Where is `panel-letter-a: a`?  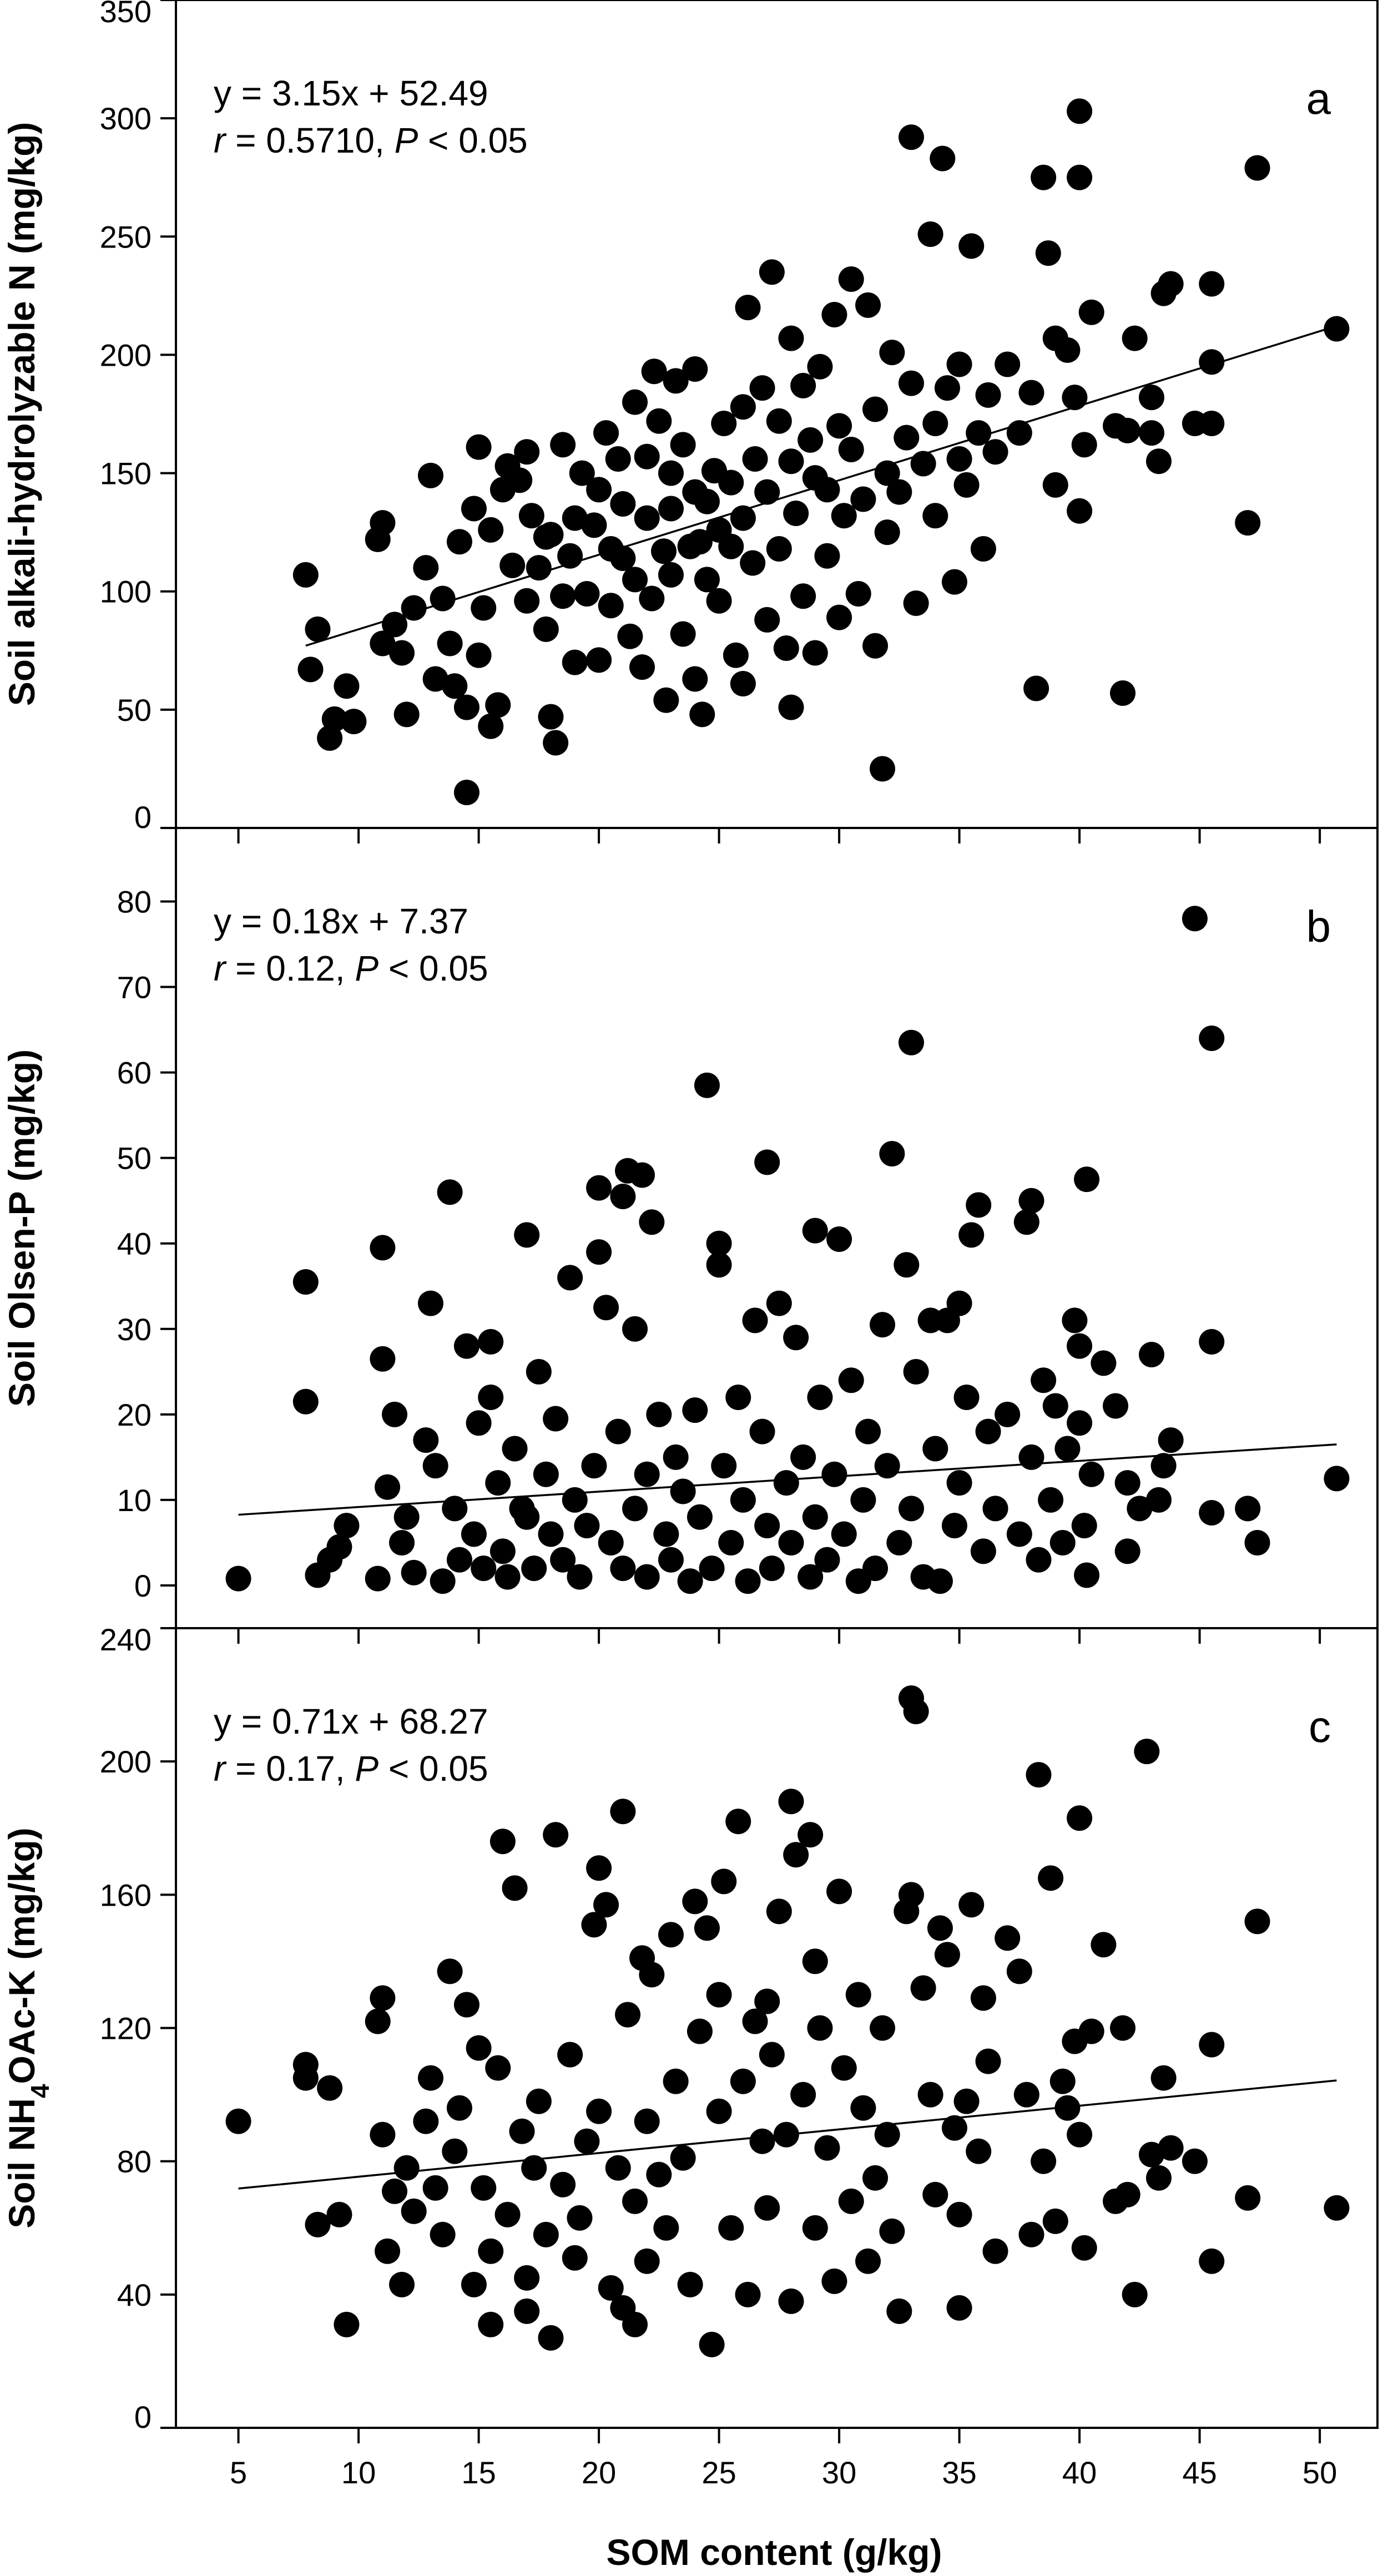 panel-letter-a: a is located at coordinates (1319, 98).